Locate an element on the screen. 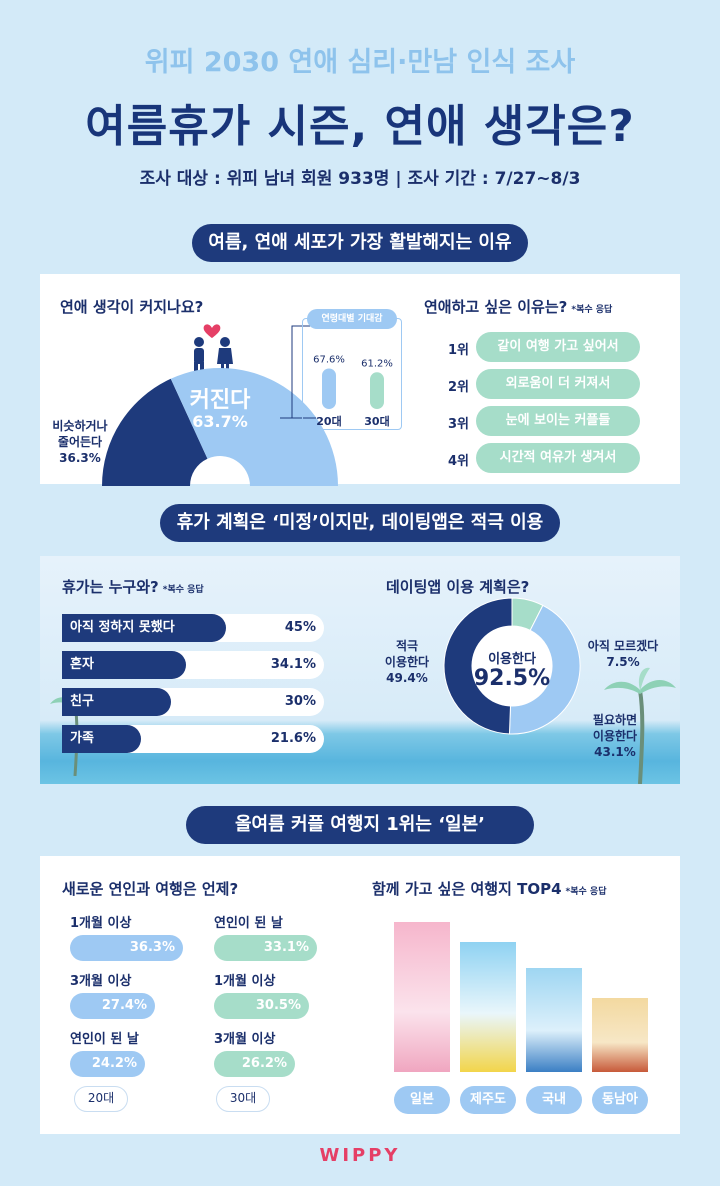 This screenshot has width=720, height=1186. q2-title: 연애하고 싶은 이유는? *복수 응답 is located at coordinates (518, 306).